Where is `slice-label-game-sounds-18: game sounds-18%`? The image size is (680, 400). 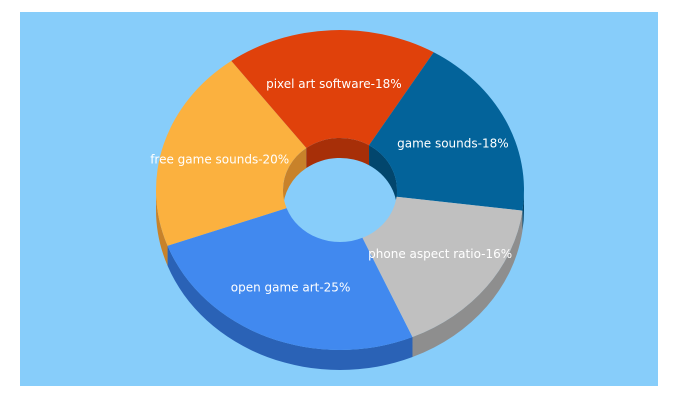
slice-label-game-sounds-18: game sounds-18% is located at coordinates (453, 144).